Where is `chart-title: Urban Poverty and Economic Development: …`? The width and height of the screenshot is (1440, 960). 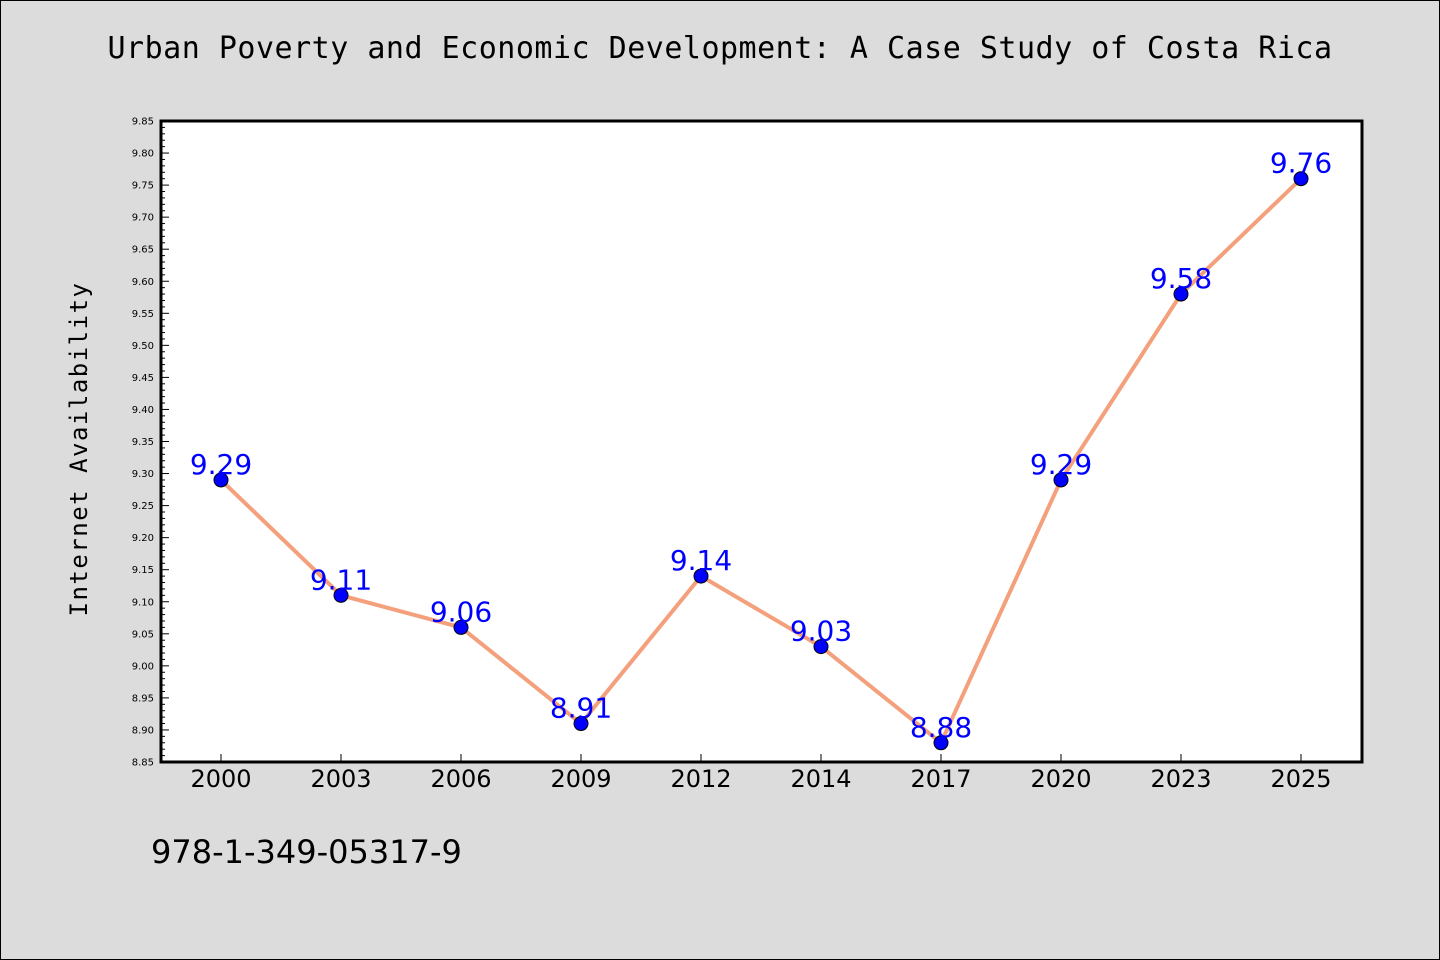
chart-title: Urban Poverty and Economic Development: … is located at coordinates (720, 48).